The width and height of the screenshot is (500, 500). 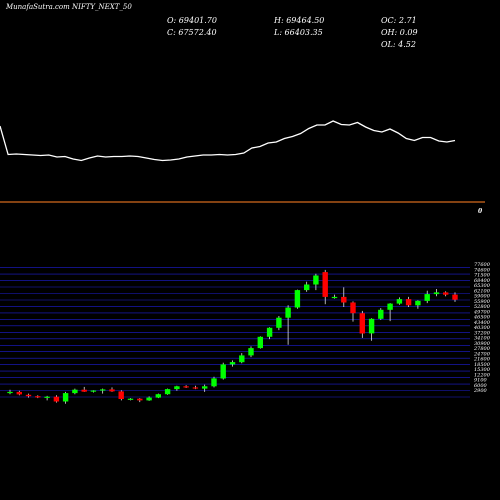 What do you see at coordinates (481, 386) in the screenshot?
I see `y-tick-label: 6000` at bounding box center [481, 386].